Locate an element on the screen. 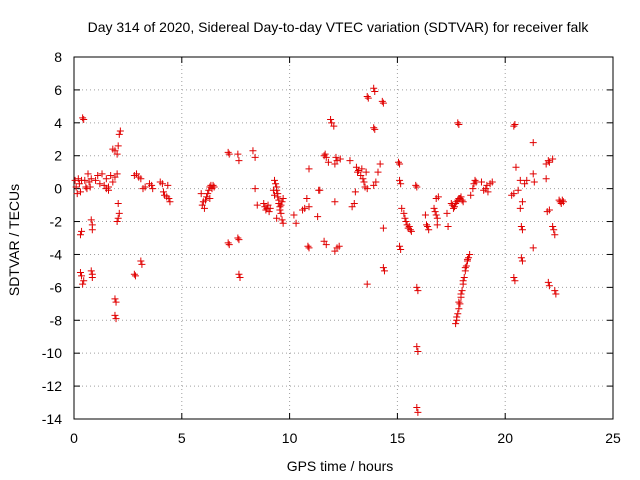 Image resolution: width=640 pixels, height=480 pixels. y-tick-label: 4 is located at coordinates (58, 123).